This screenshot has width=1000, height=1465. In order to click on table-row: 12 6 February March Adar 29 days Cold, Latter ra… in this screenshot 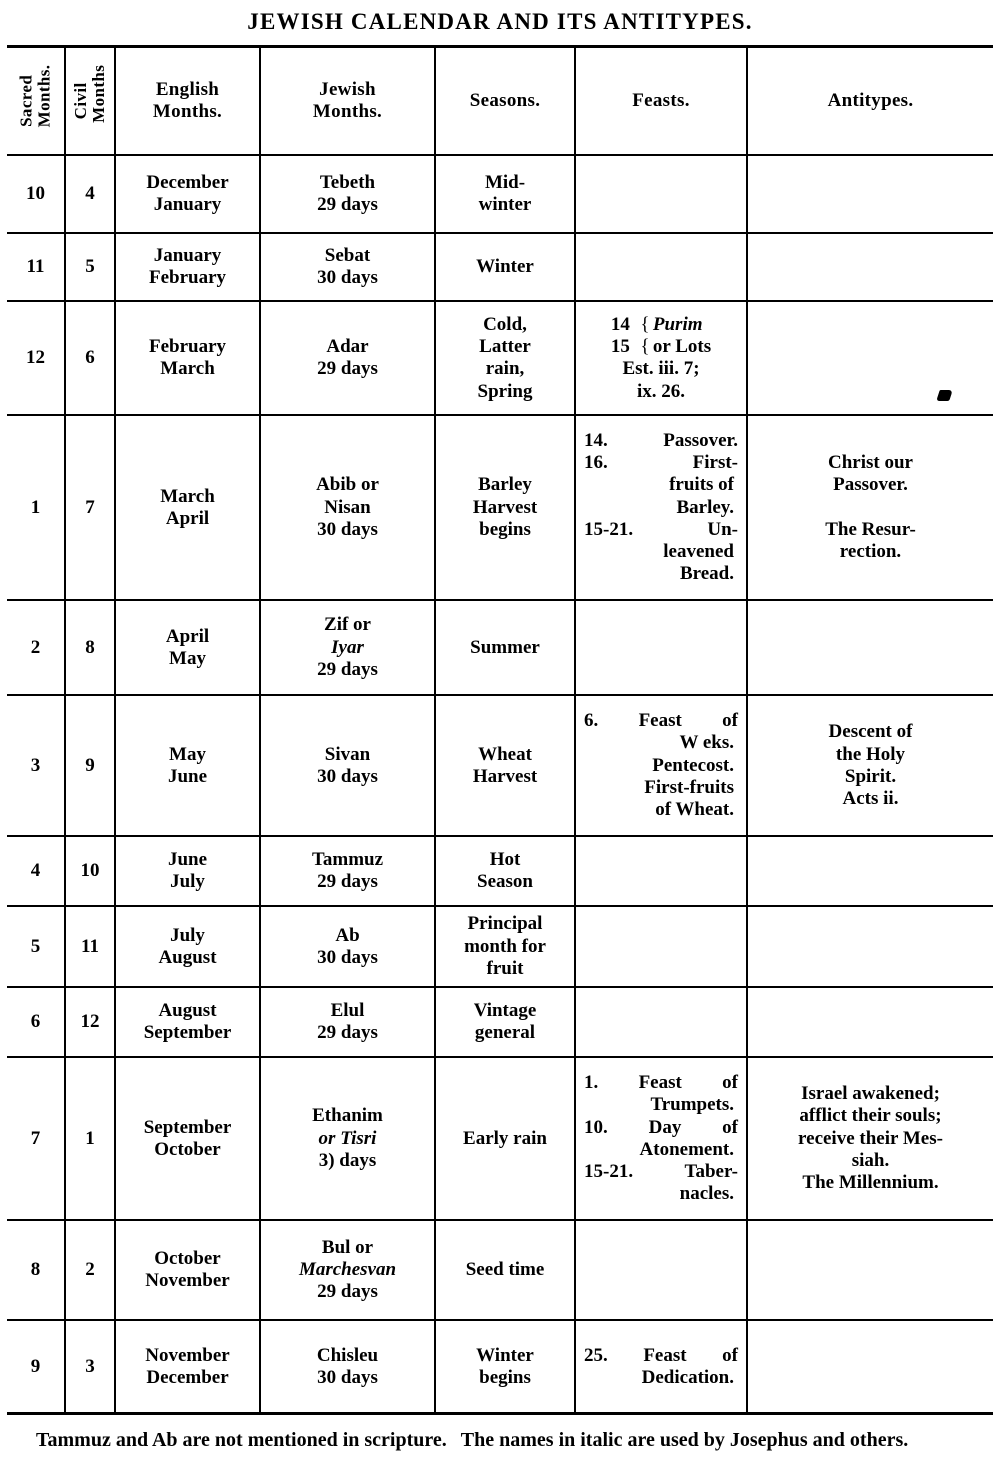, I will do `click(500, 358)`.